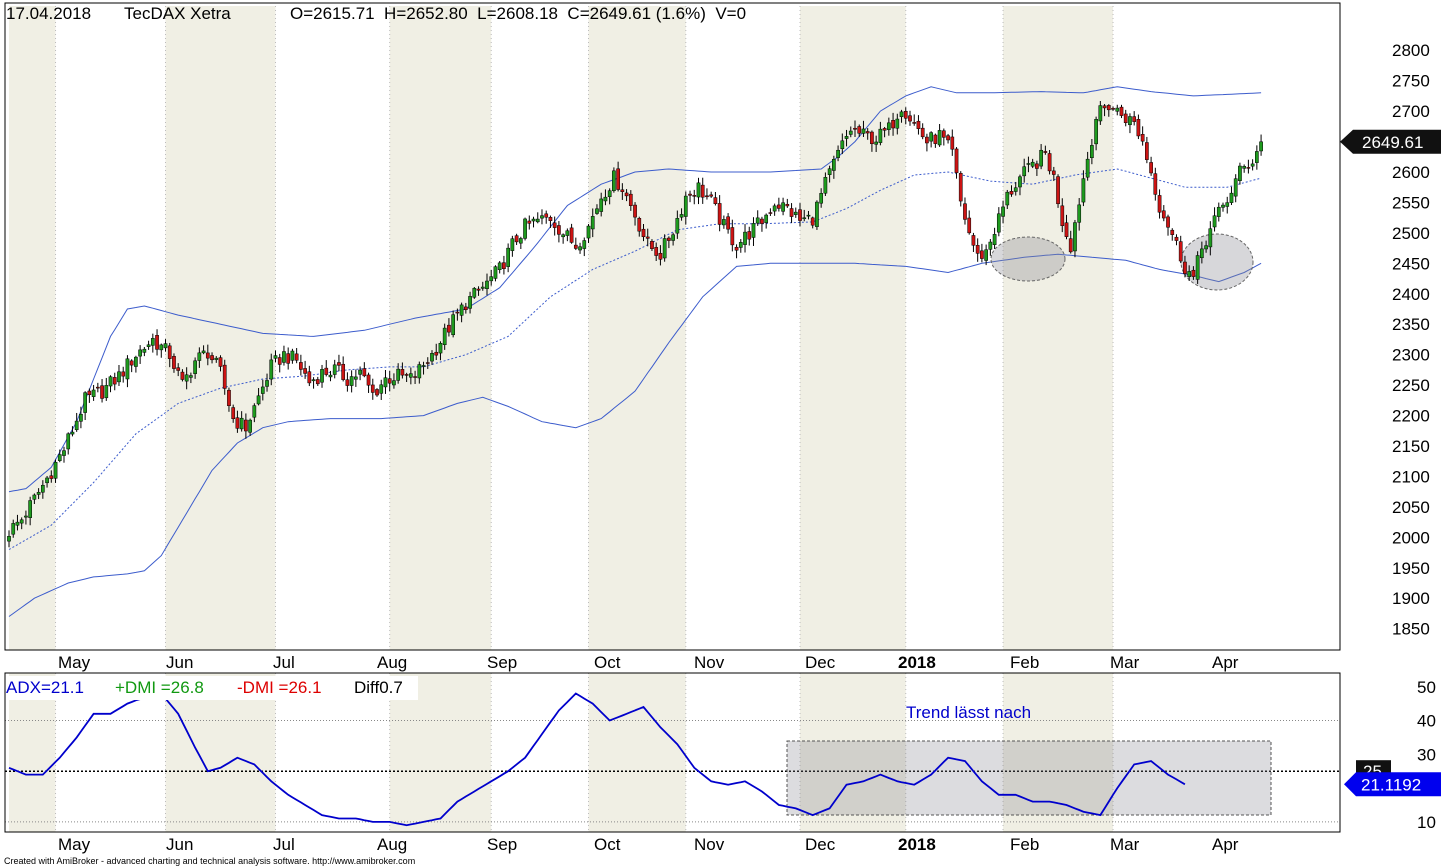 This screenshot has height=868, width=1443. Describe the element at coordinates (284, 844) in the screenshot. I see `month-label-adx: Jul` at that location.